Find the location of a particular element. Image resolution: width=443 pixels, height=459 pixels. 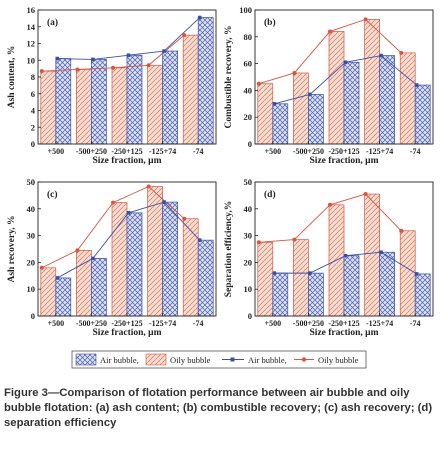

panel-label: (c) is located at coordinates (52, 194).